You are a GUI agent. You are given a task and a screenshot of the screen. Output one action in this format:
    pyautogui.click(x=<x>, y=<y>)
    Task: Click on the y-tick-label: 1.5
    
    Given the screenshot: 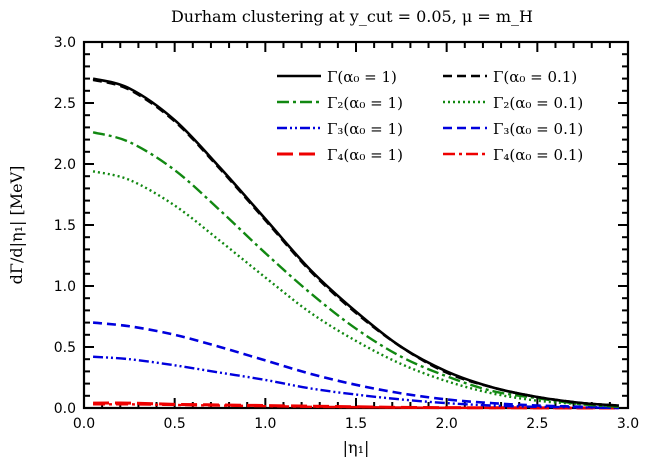 What is the action you would take?
    pyautogui.click(x=65, y=226)
    